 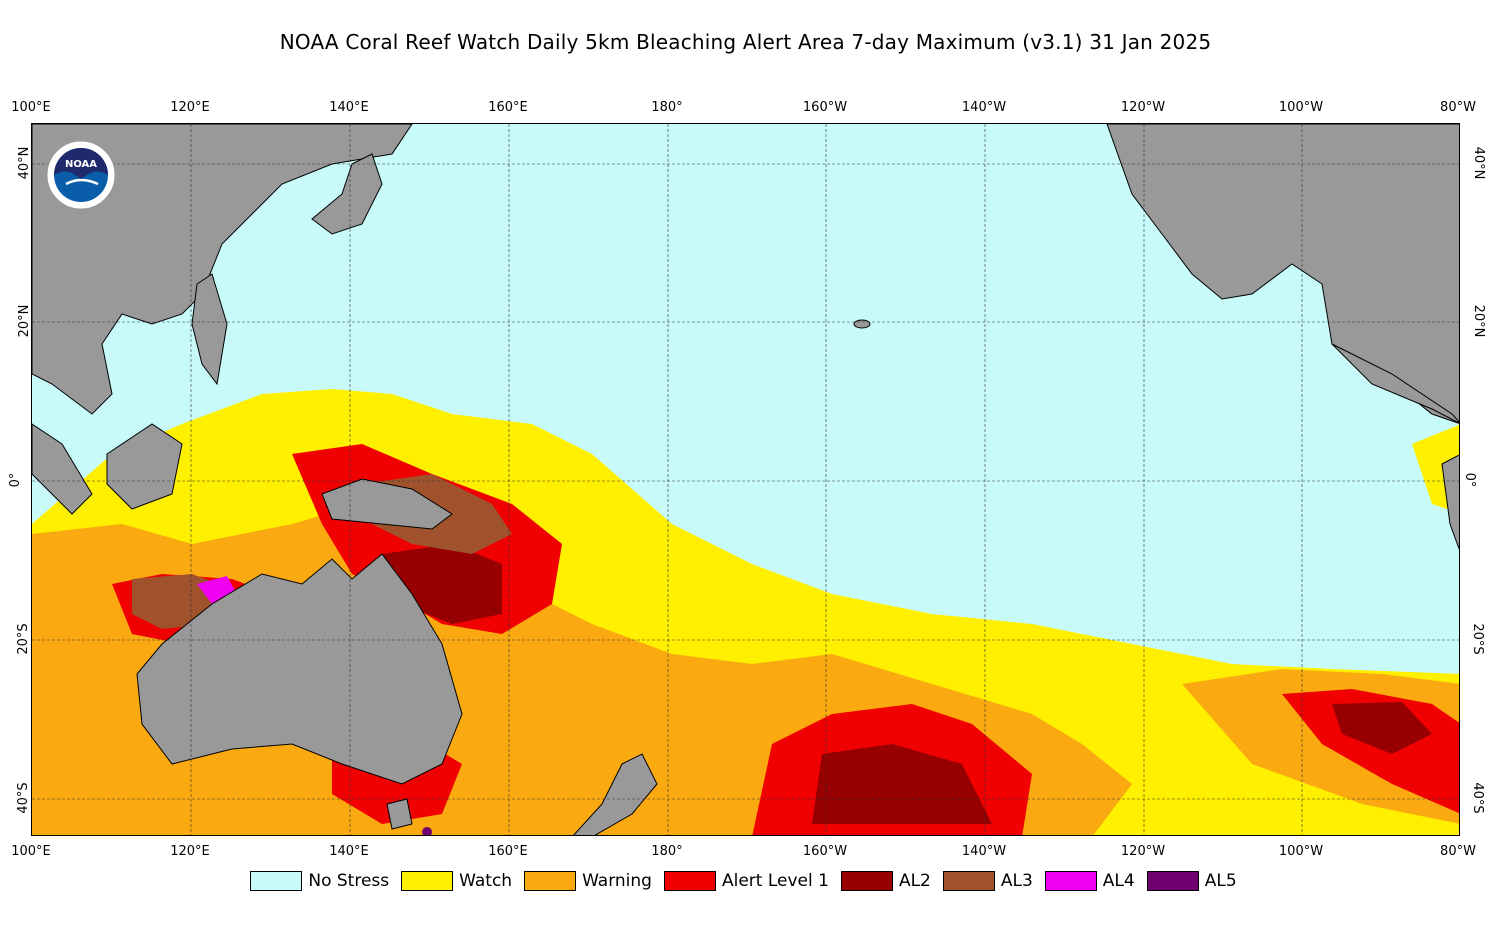 What do you see at coordinates (427, 831) in the screenshot?
I see `al5-region-tasmania` at bounding box center [427, 831].